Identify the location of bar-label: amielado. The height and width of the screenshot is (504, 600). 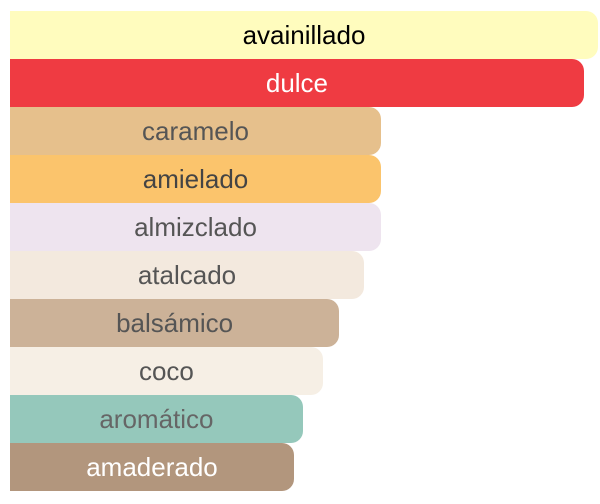
(195, 178).